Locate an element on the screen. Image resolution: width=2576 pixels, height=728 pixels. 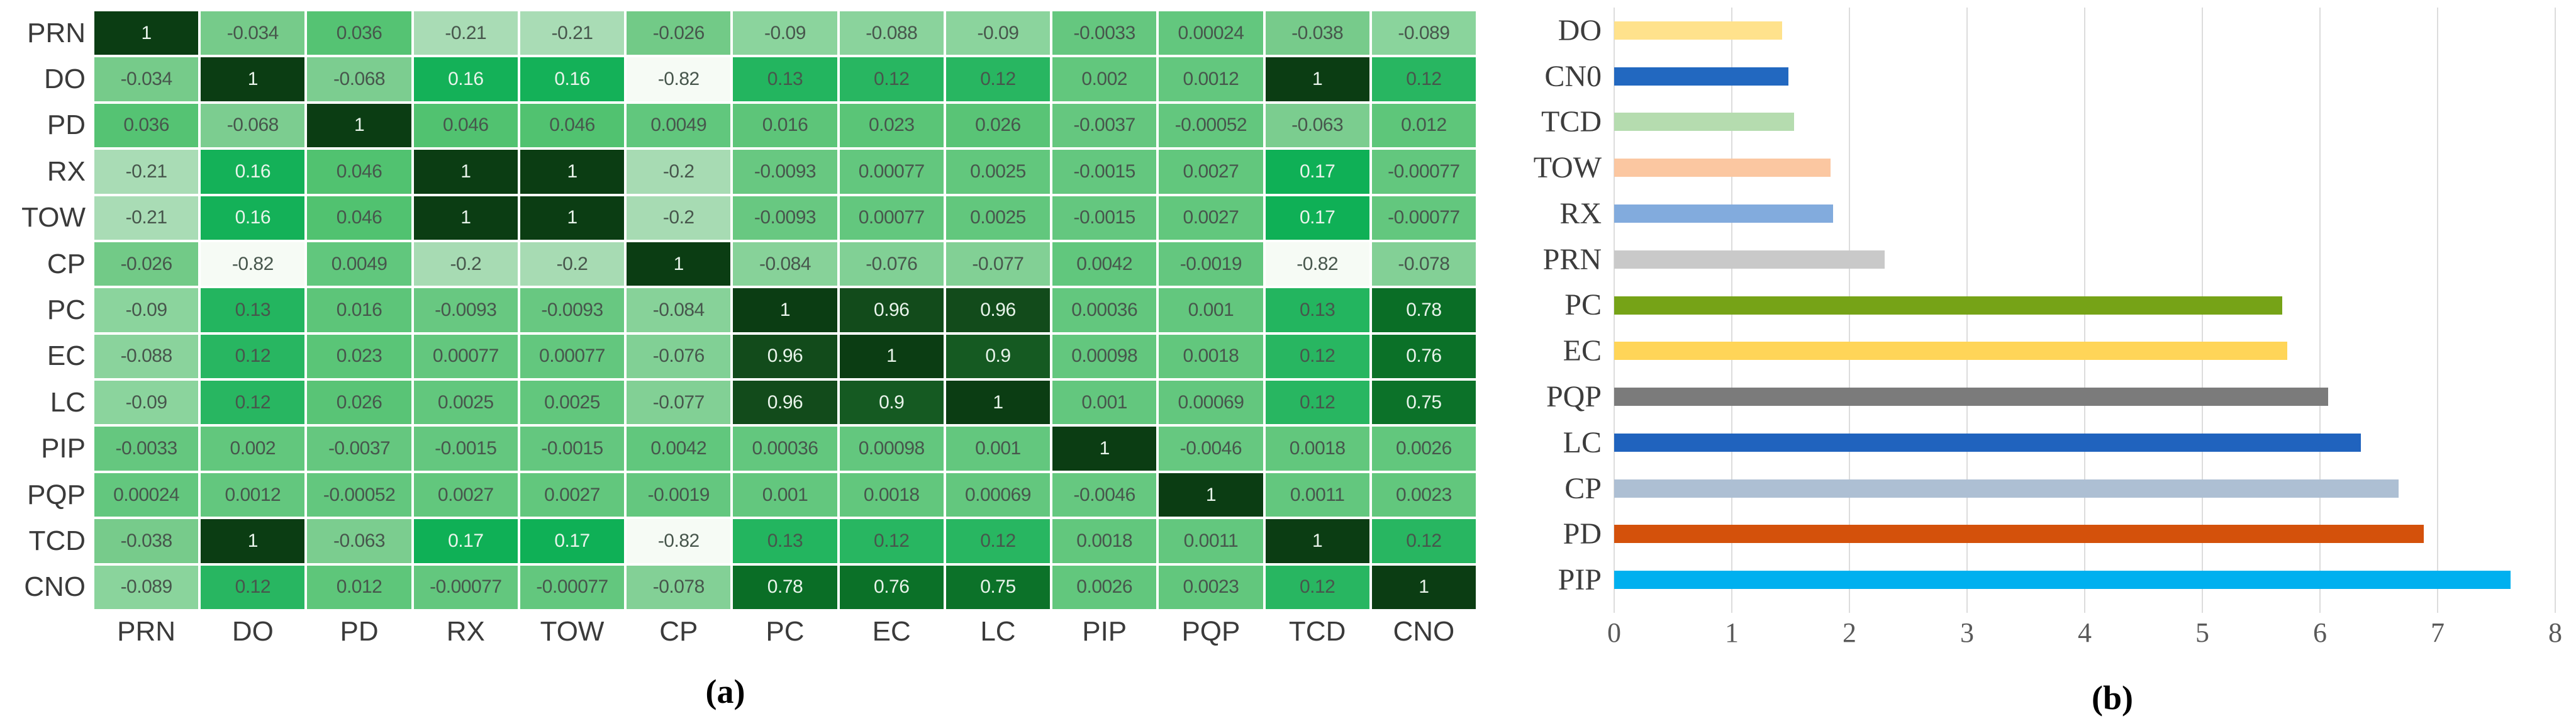
heatmap-col-label: PQP is located at coordinates (1211, 631).